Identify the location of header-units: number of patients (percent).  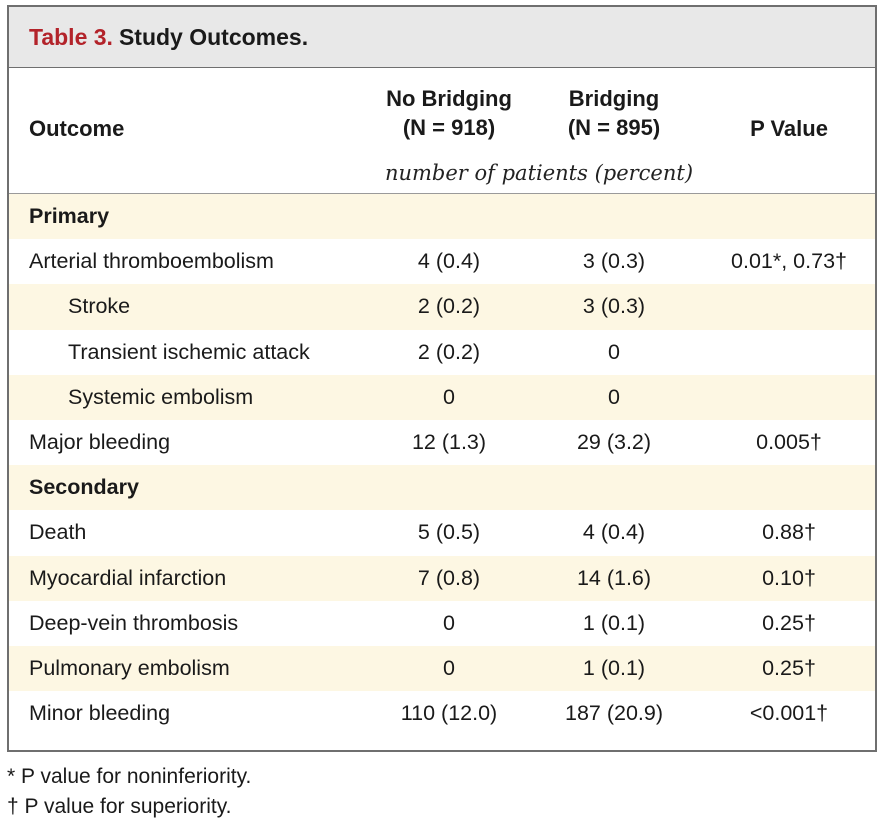
(539, 173).